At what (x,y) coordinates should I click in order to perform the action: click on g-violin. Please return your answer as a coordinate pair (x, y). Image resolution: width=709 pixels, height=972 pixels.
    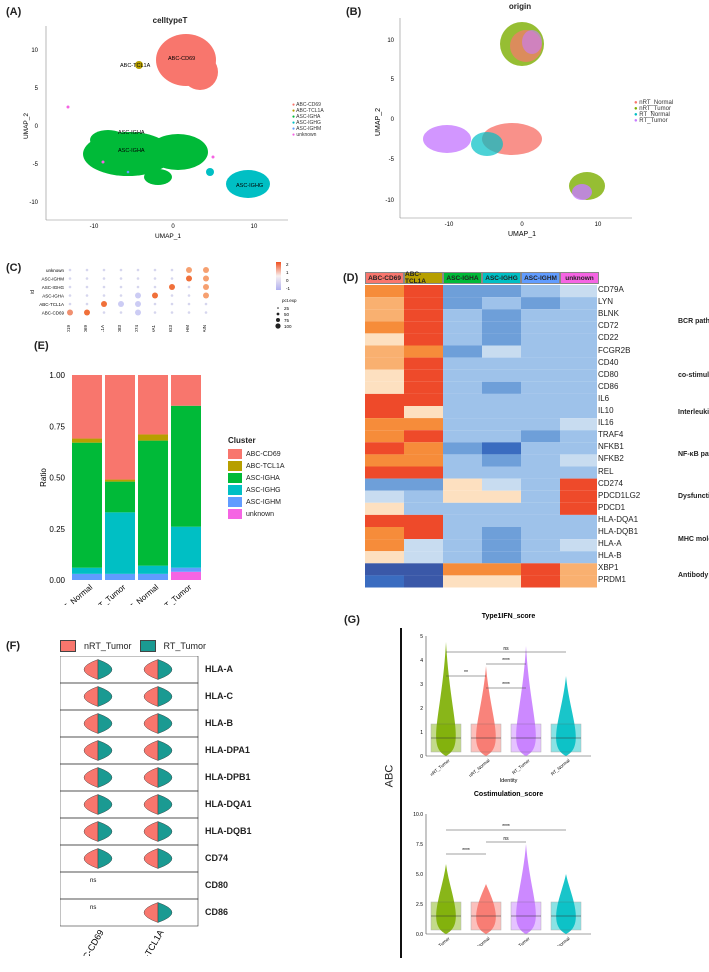
    Looking at the image, I should click on (526, 889).